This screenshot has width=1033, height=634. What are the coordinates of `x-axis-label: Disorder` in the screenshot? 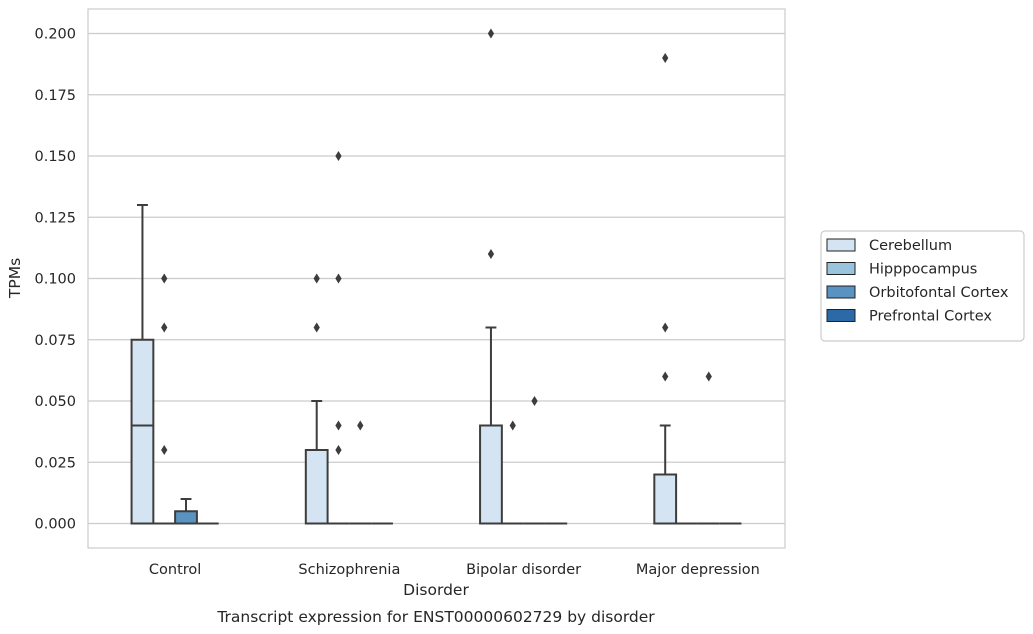 It's located at (436, 590).